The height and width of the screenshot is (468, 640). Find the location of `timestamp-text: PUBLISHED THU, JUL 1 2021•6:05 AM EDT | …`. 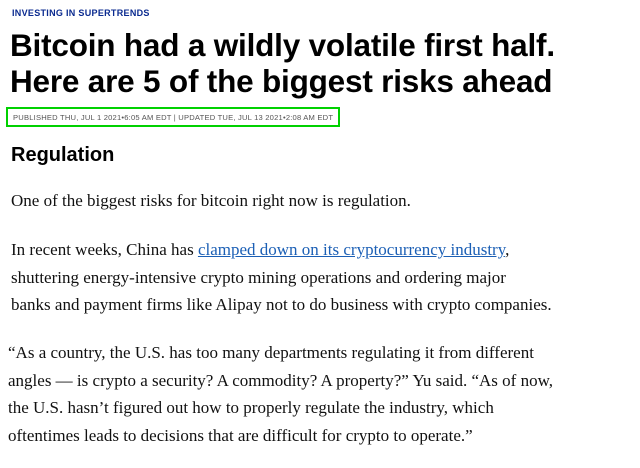

timestamp-text: PUBLISHED THU, JUL 1 2021•6:05 AM EDT | … is located at coordinates (173, 117).